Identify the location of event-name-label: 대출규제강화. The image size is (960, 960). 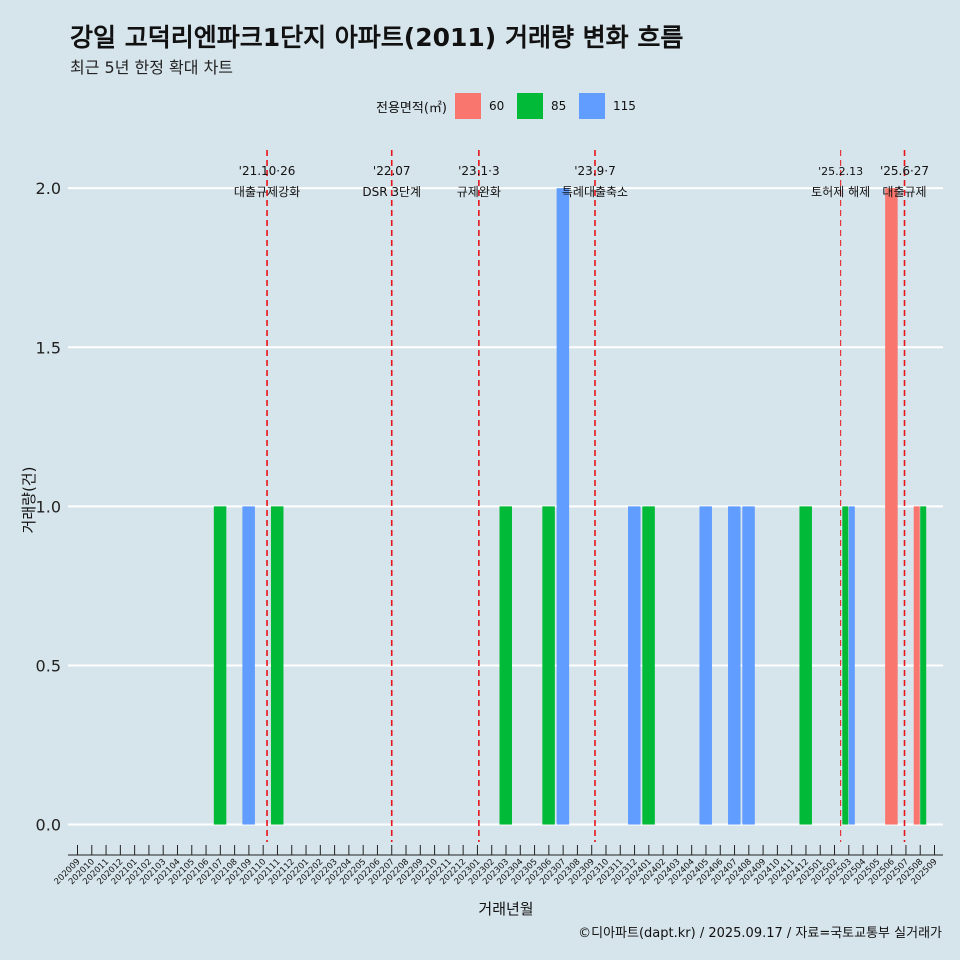
(267, 192).